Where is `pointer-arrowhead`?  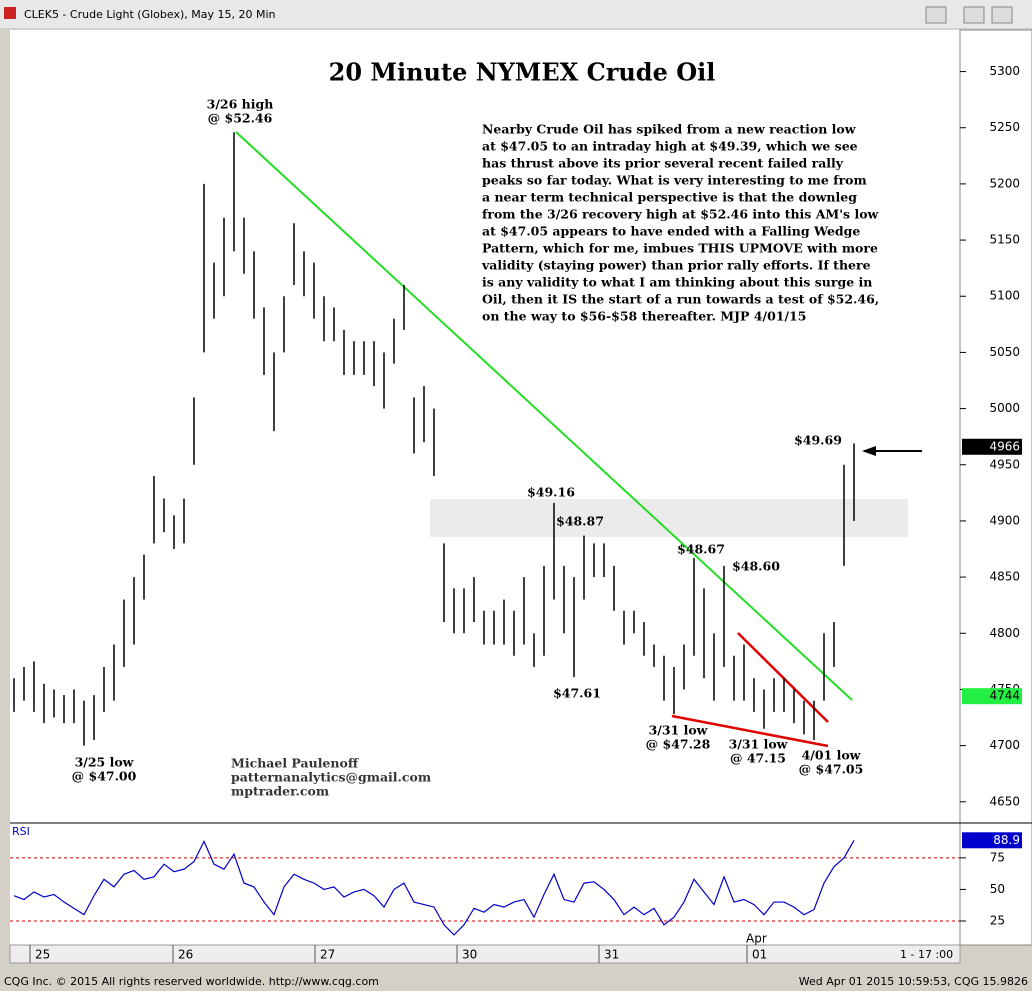
pointer-arrowhead is located at coordinates (869, 451).